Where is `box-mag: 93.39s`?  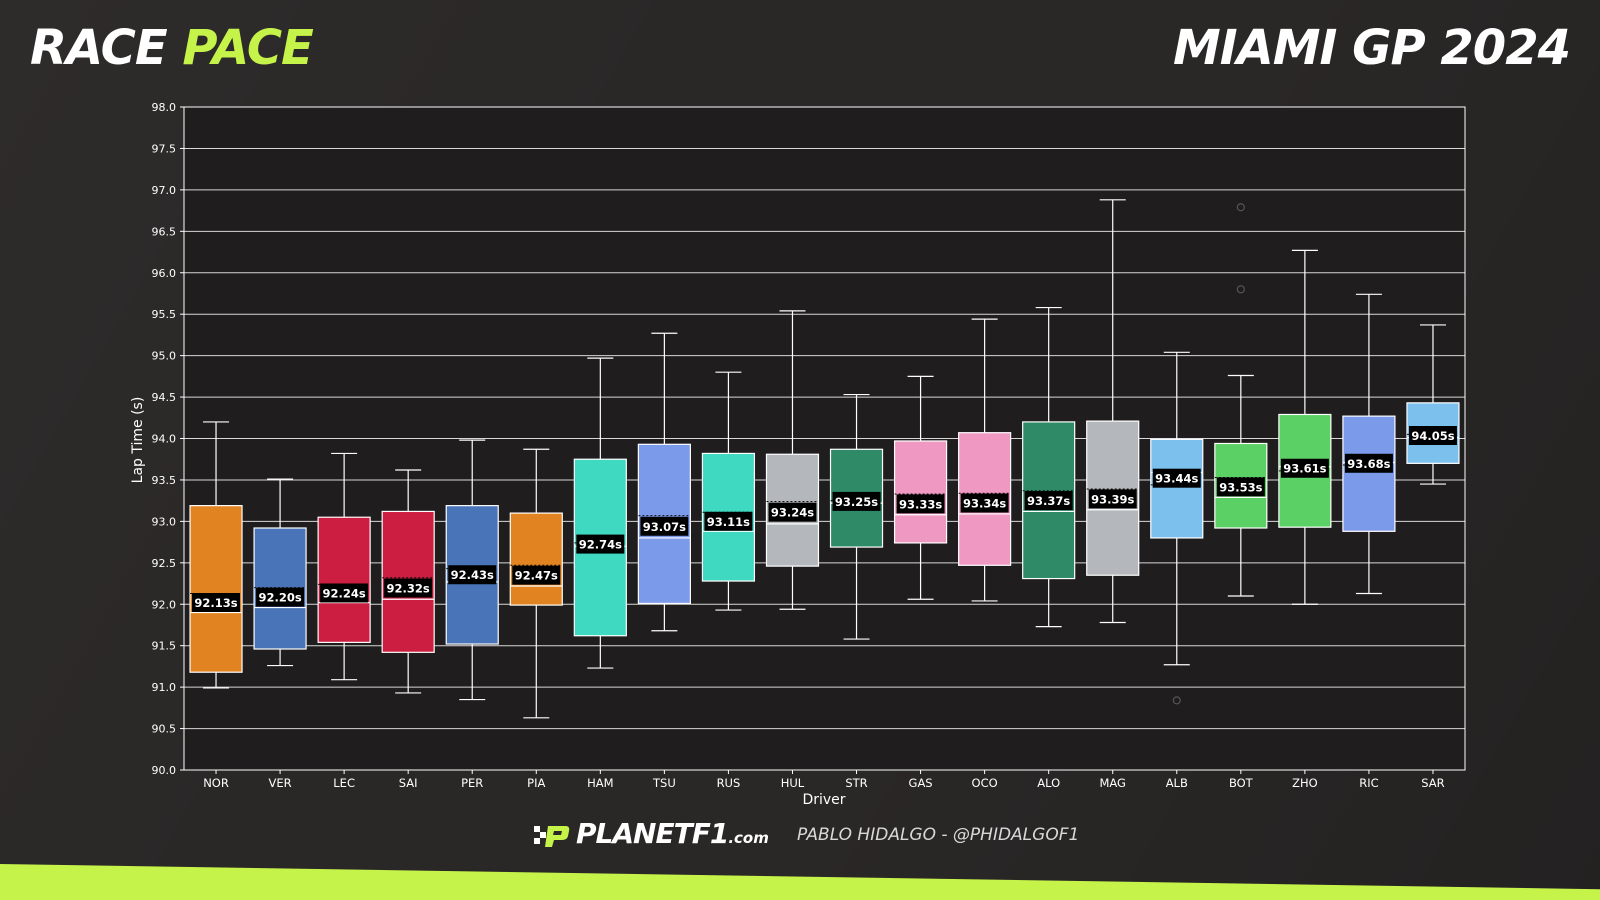 box-mag: 93.39s is located at coordinates (1113, 411).